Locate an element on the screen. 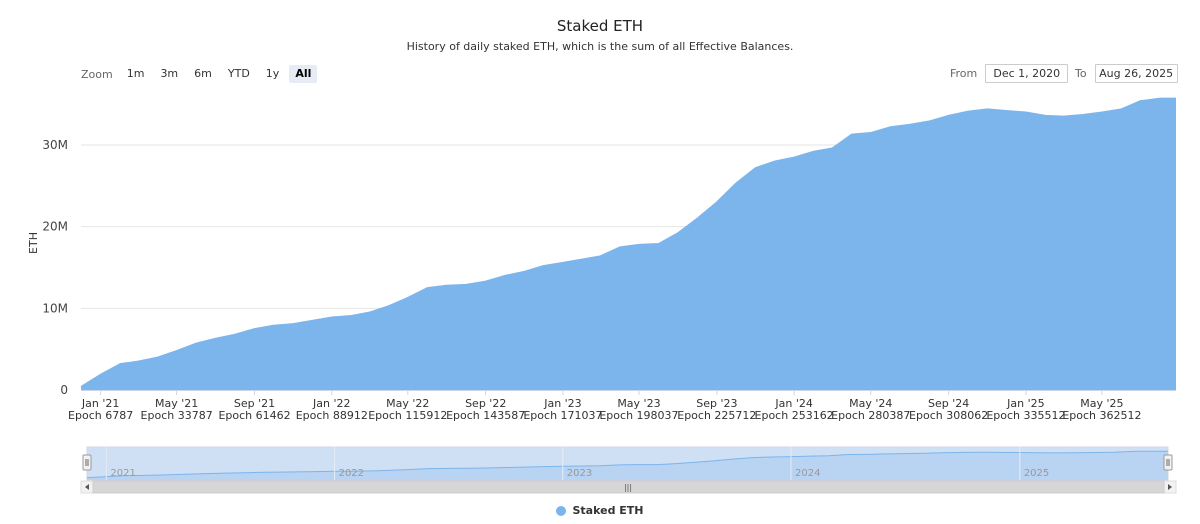  range-to-label: To is located at coordinates (1081, 73).